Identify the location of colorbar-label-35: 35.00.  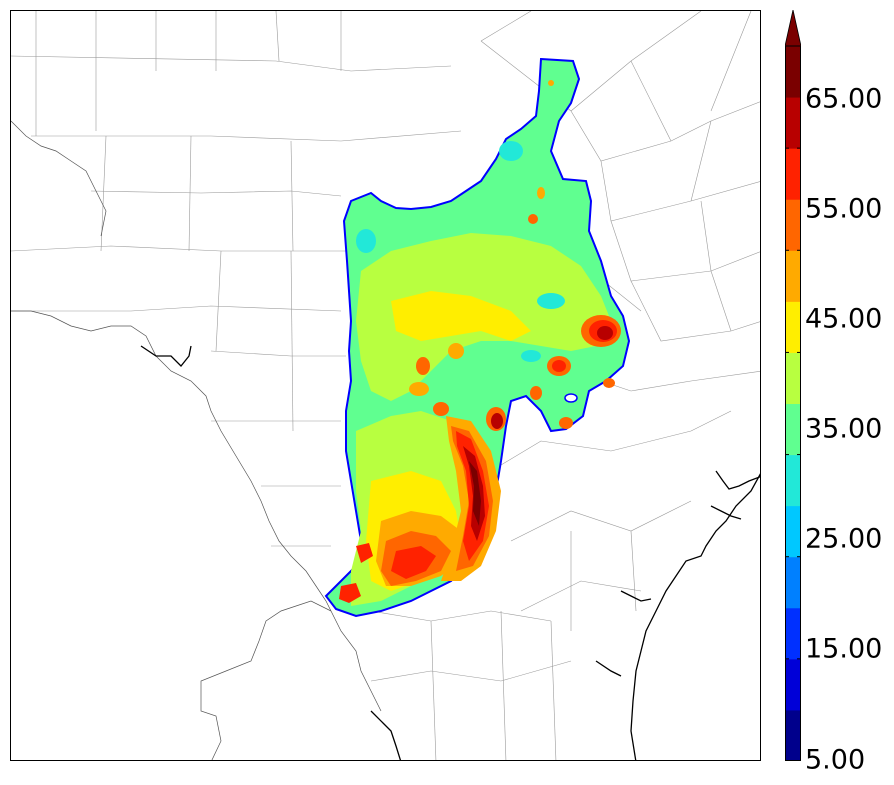
(844, 429).